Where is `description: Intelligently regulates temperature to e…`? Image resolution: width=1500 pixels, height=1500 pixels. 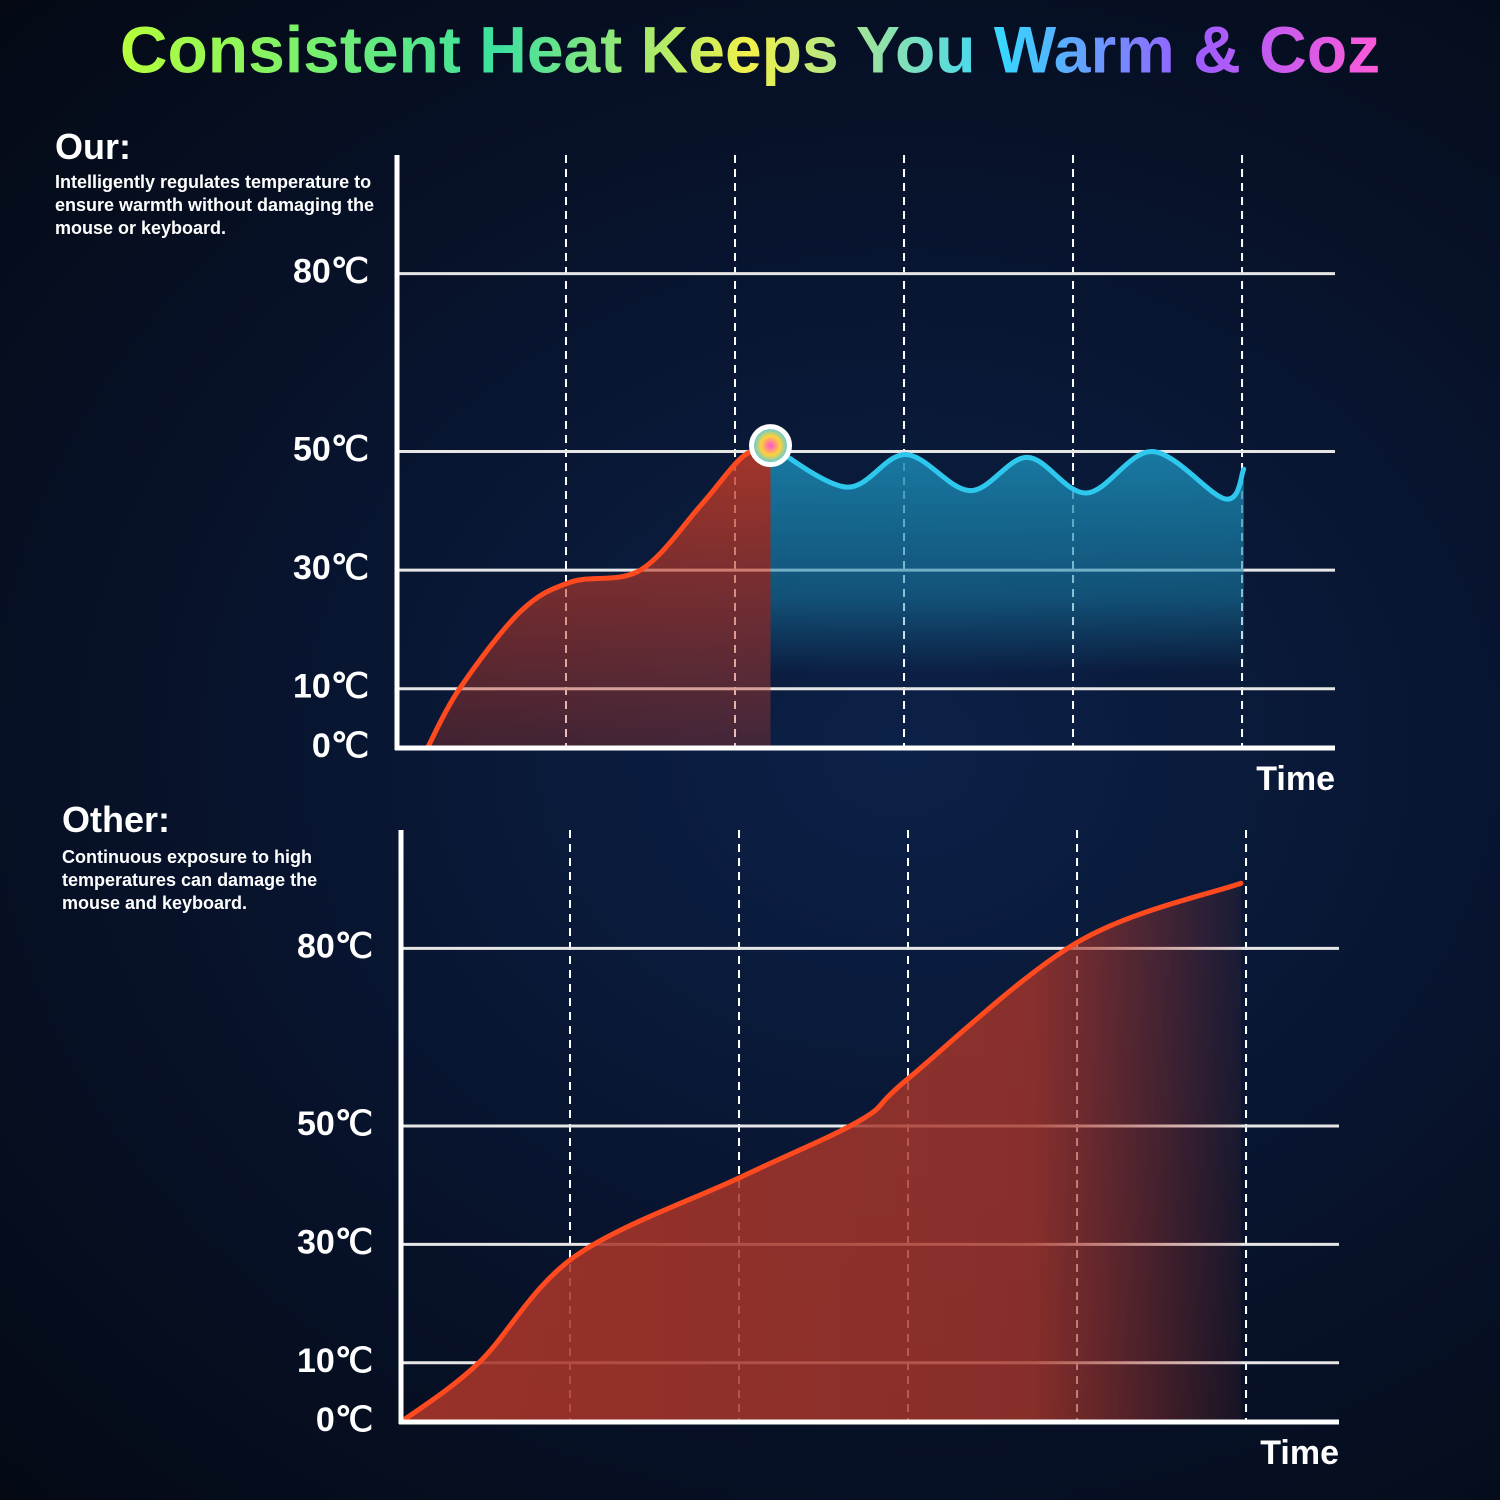
description: Intelligently regulates temperature to e… is located at coordinates (215, 205).